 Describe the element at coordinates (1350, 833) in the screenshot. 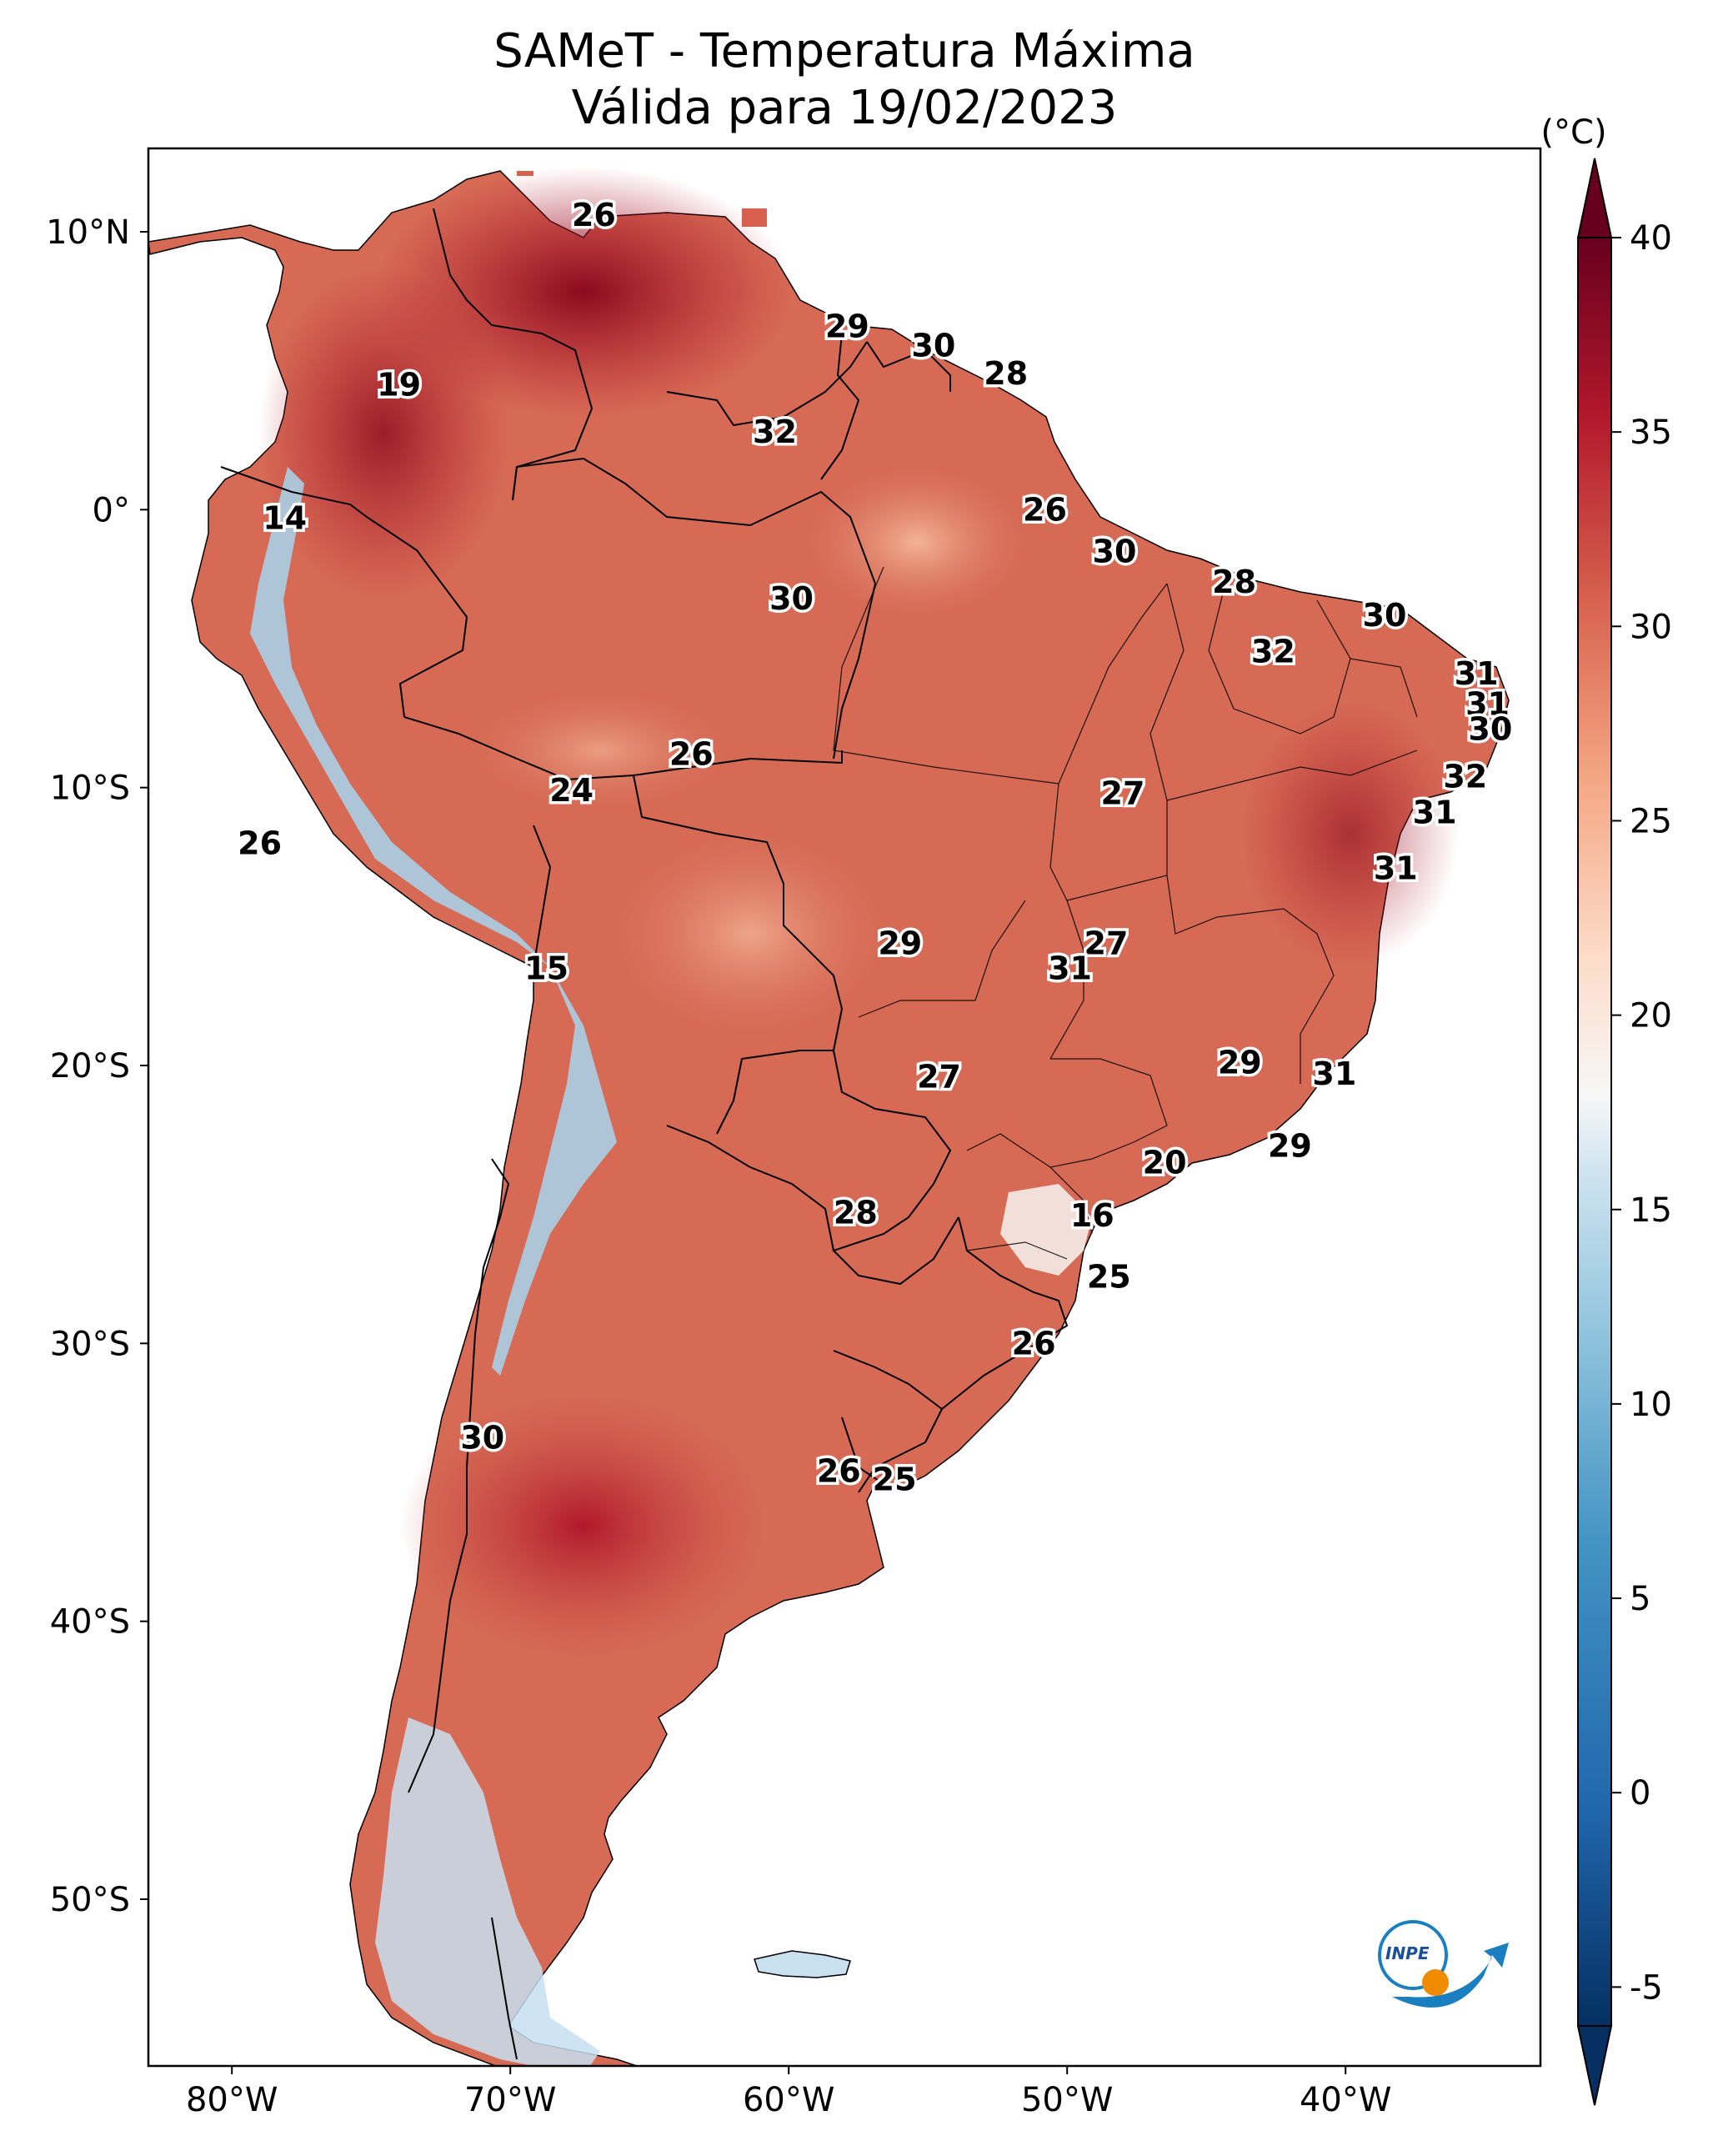

I see `hot-zone-northeast` at that location.